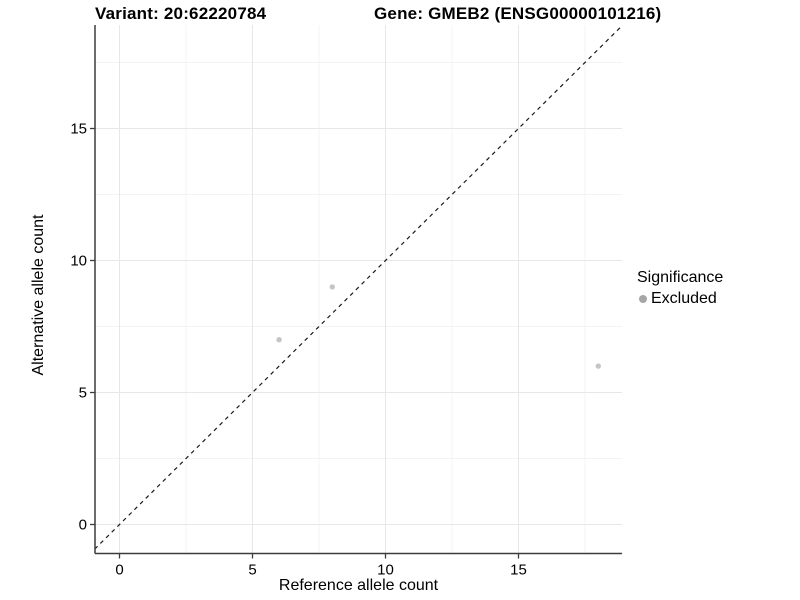 Image resolution: width=800 pixels, height=600 pixels. What do you see at coordinates (119, 570) in the screenshot?
I see `x-tick-label: 0` at bounding box center [119, 570].